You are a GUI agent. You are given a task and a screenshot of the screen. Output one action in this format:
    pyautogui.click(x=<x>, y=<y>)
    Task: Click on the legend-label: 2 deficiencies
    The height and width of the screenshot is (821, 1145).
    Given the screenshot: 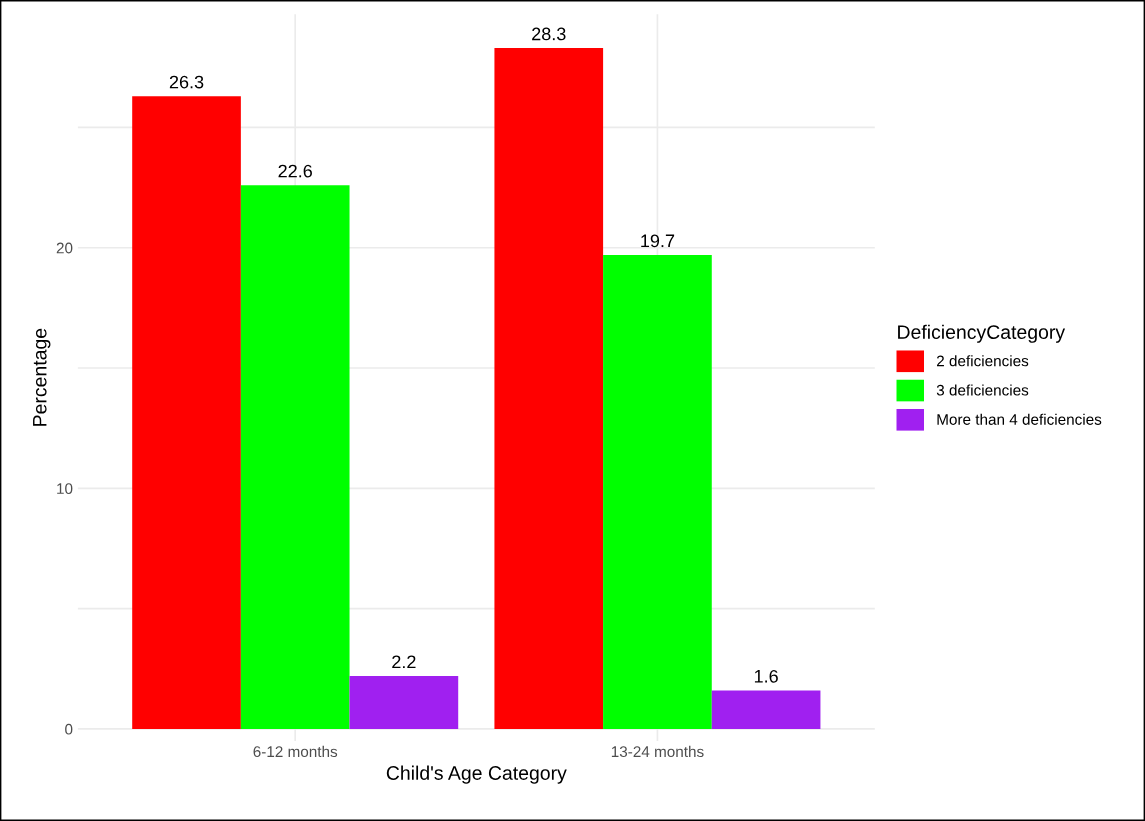 What is the action you would take?
    pyautogui.click(x=982, y=361)
    